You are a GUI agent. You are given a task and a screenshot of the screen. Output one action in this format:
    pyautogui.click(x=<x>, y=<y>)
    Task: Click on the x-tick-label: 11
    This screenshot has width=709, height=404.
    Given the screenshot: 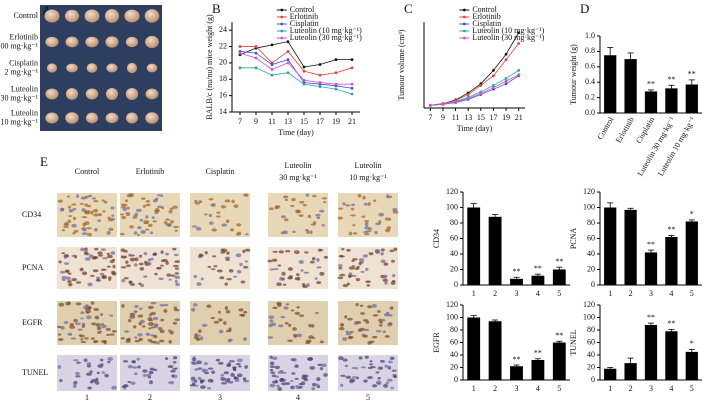 What is the action you would take?
    pyautogui.click(x=456, y=117)
    